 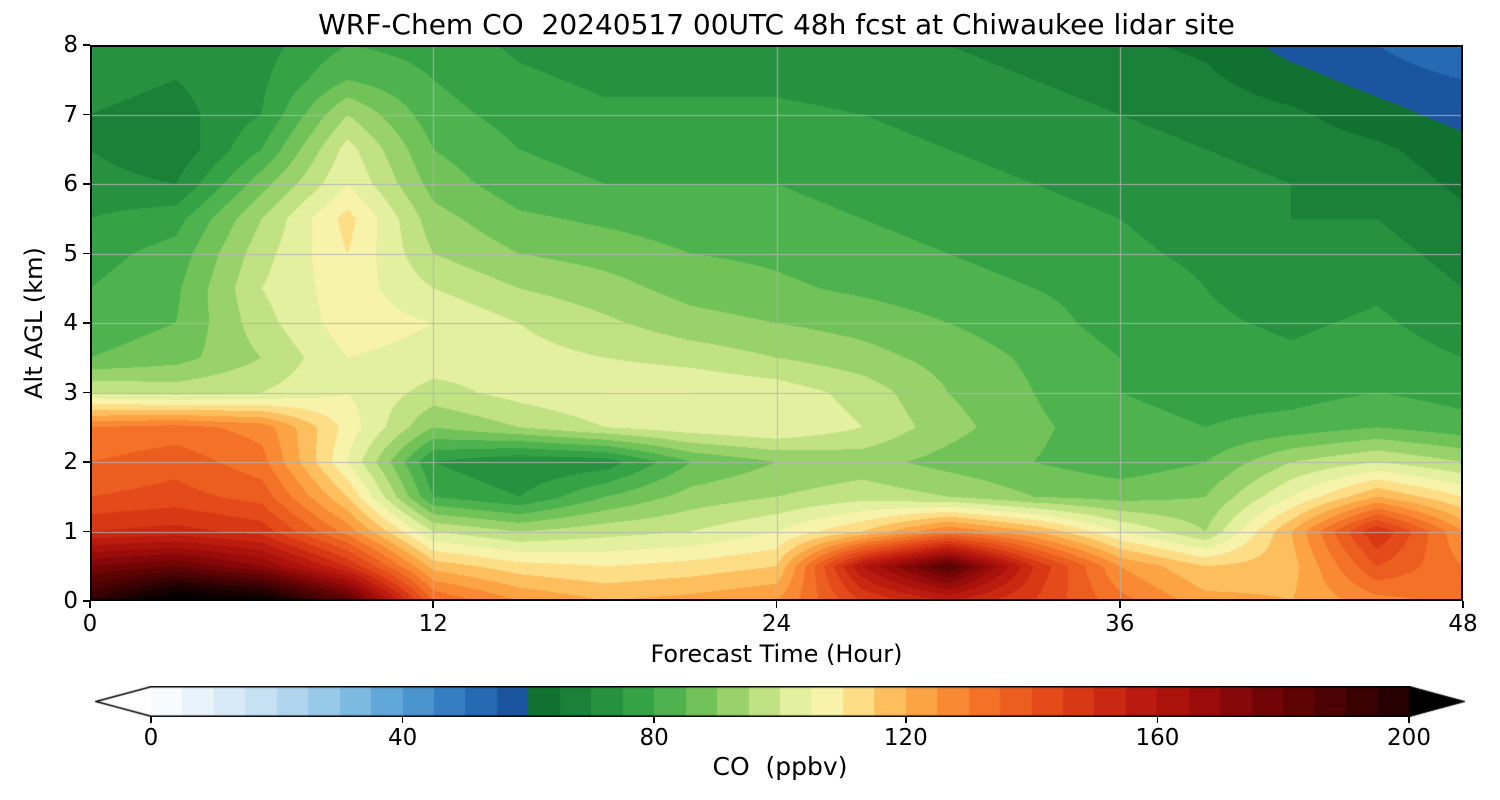 I want to click on x-tick-label: 0, so click(x=90, y=624).